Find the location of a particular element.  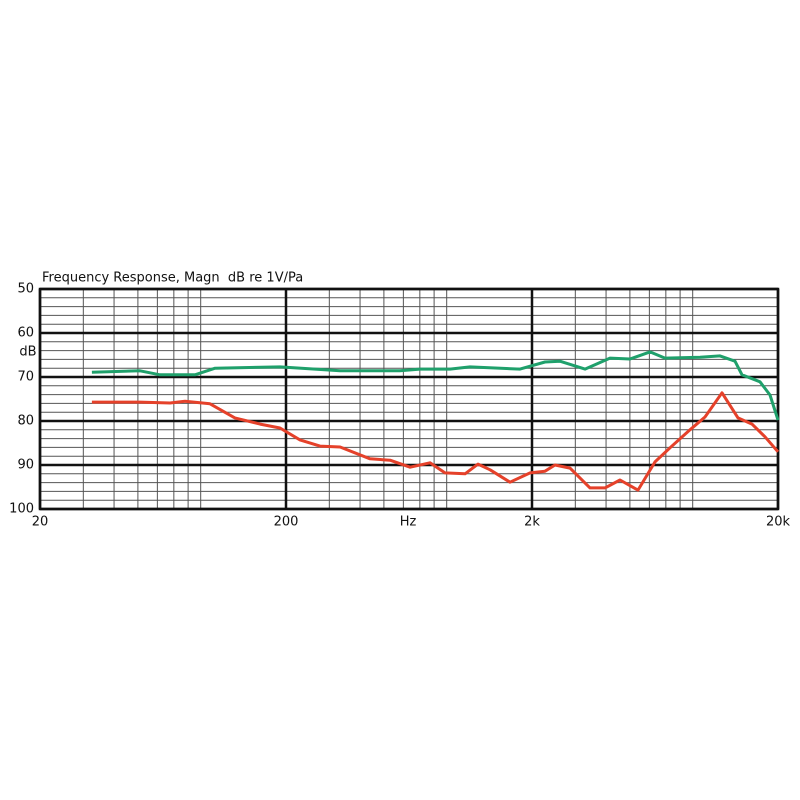

y-tick-label: 100 is located at coordinates (21, 509).